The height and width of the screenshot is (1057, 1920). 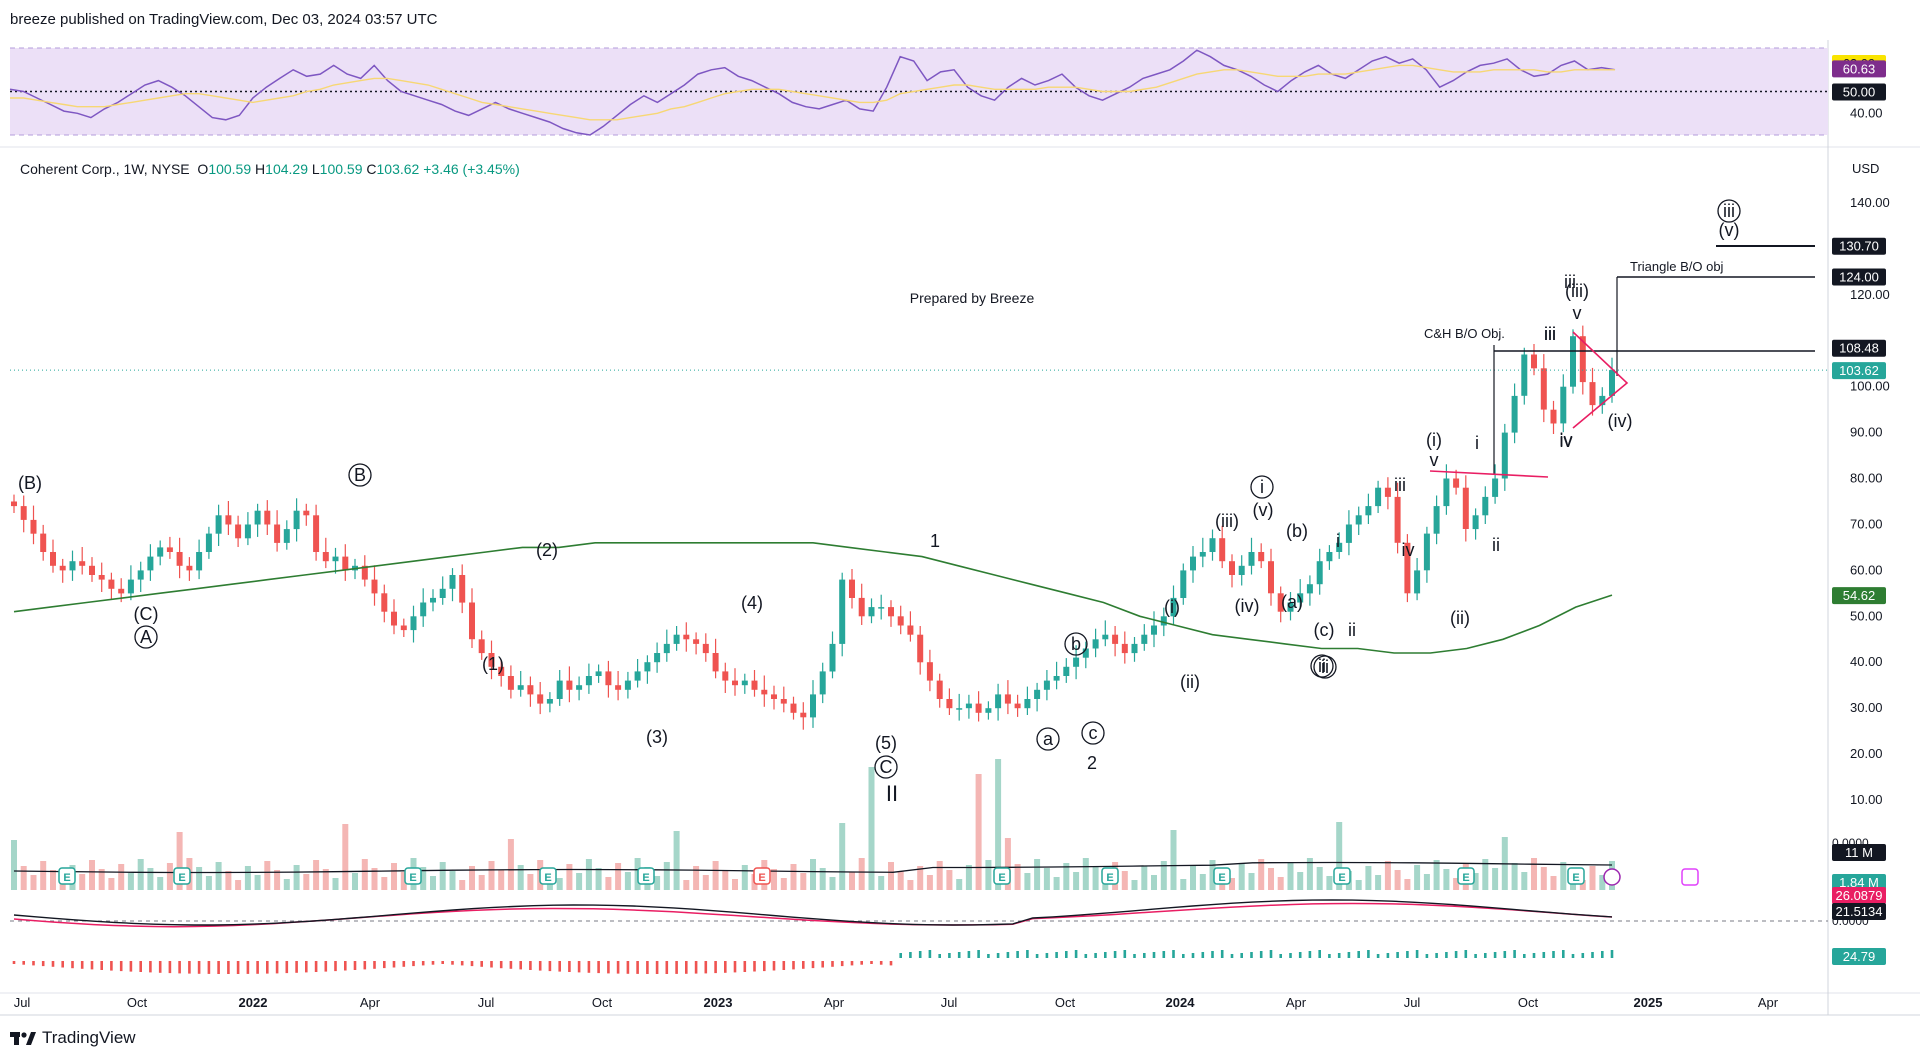 What do you see at coordinates (1296, 1002) in the screenshot?
I see `time-tick-label: Apr` at bounding box center [1296, 1002].